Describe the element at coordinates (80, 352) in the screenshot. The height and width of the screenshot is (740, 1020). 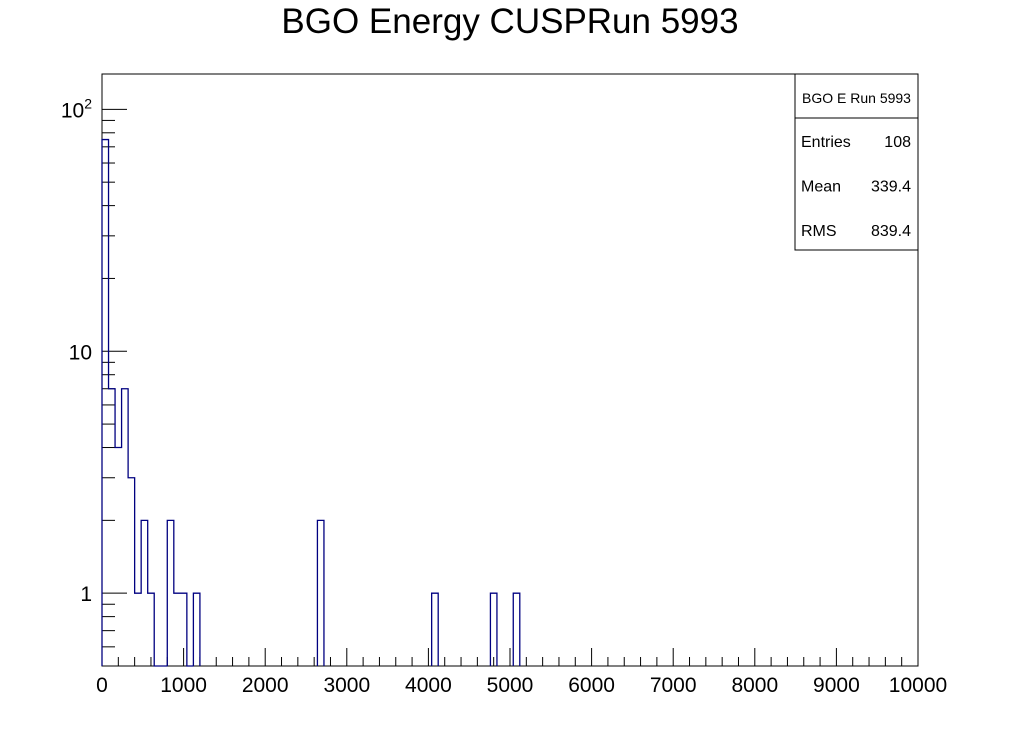
I see `y-tick-label: 10` at that location.